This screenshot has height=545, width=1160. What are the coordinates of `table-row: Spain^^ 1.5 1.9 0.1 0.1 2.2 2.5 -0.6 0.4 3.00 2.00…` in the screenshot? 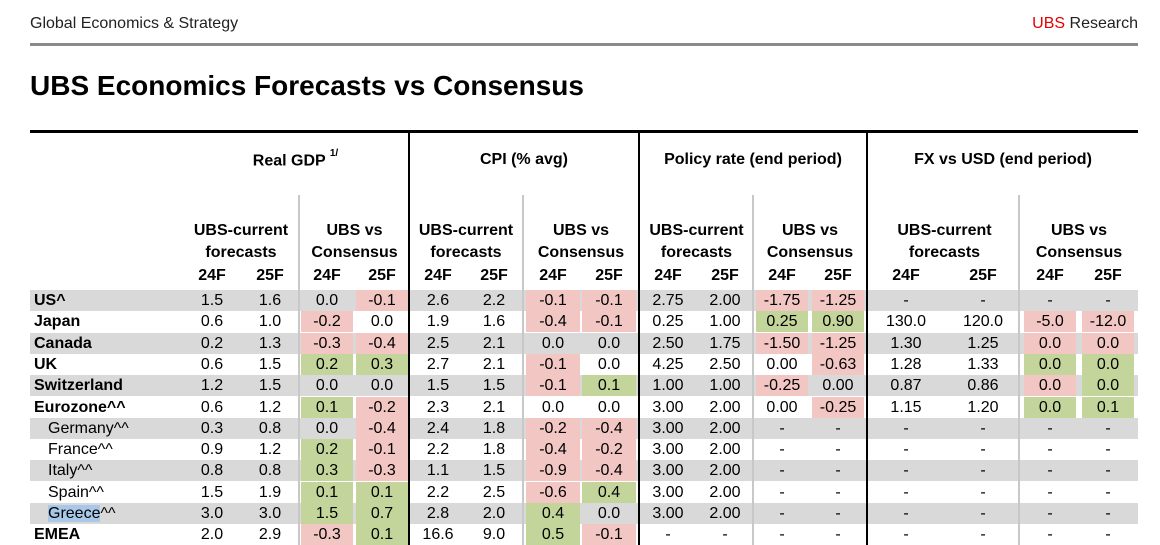 It's located at (584, 492).